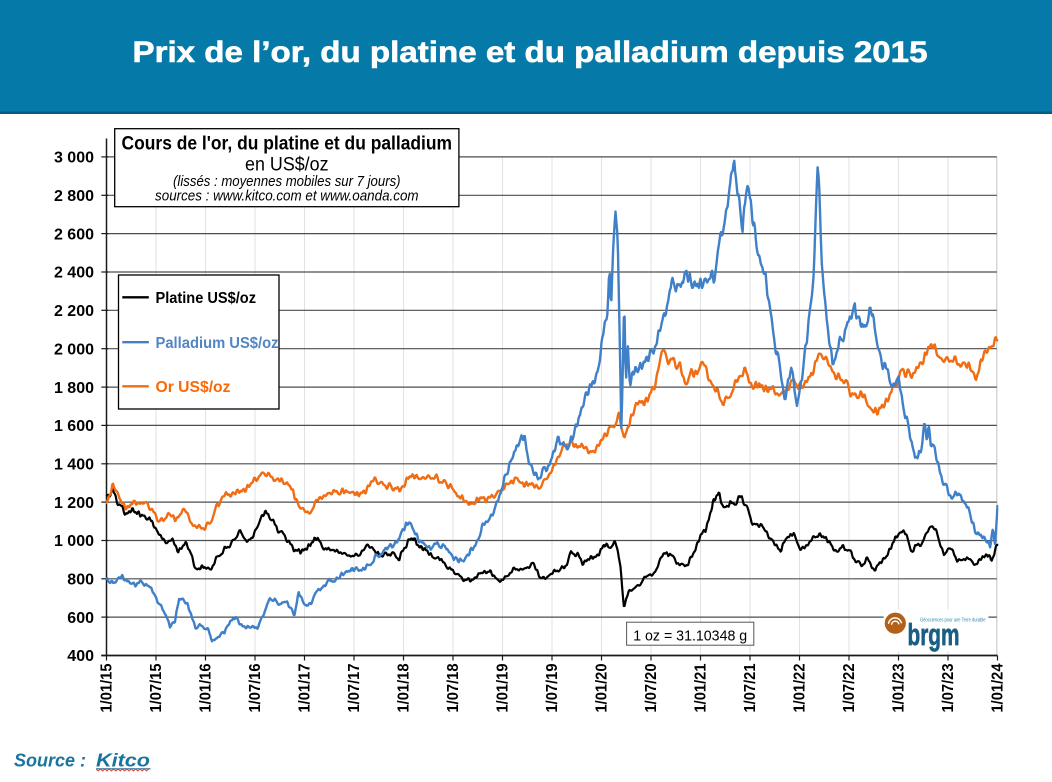 This screenshot has height=782, width=1052. Describe the element at coordinates (123, 760) in the screenshot. I see `svg-text: Kitco` at that location.